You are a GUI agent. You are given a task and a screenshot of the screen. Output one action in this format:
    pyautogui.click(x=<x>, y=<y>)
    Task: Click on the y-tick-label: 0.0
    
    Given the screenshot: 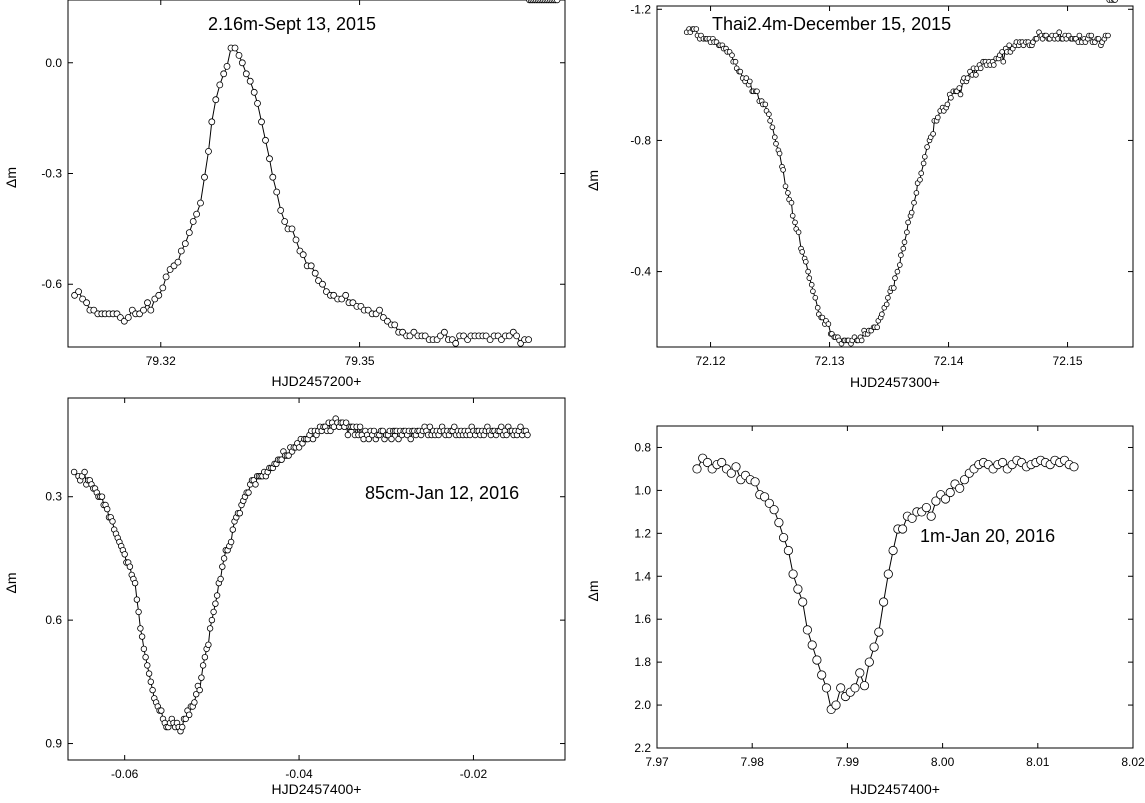 What is the action you would take?
    pyautogui.click(x=53, y=63)
    